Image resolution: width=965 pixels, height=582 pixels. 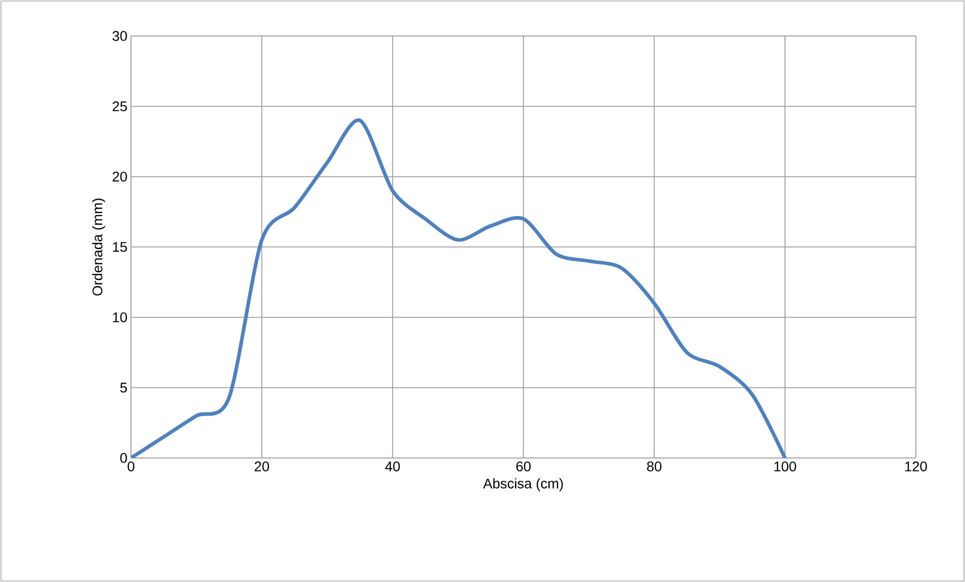 I want to click on x-tick-label: 20, so click(x=262, y=466).